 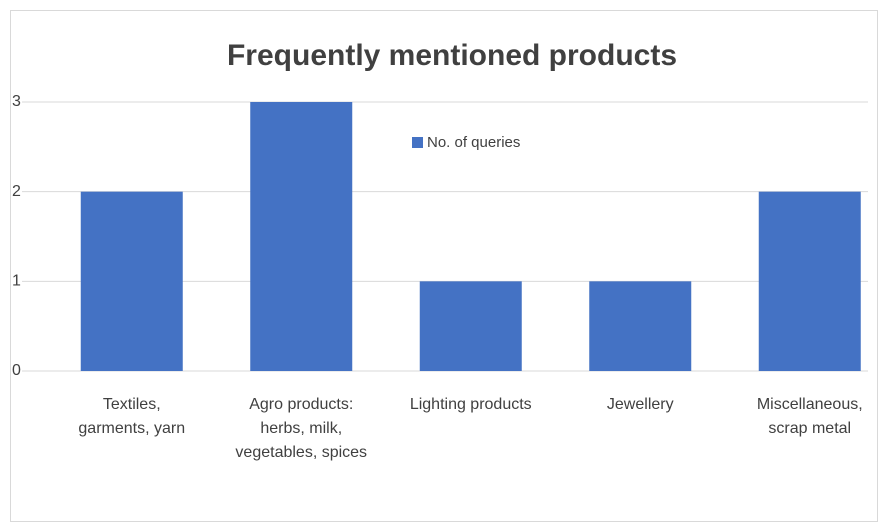 What do you see at coordinates (16, 191) in the screenshot?
I see `y-tick-label: 2` at bounding box center [16, 191].